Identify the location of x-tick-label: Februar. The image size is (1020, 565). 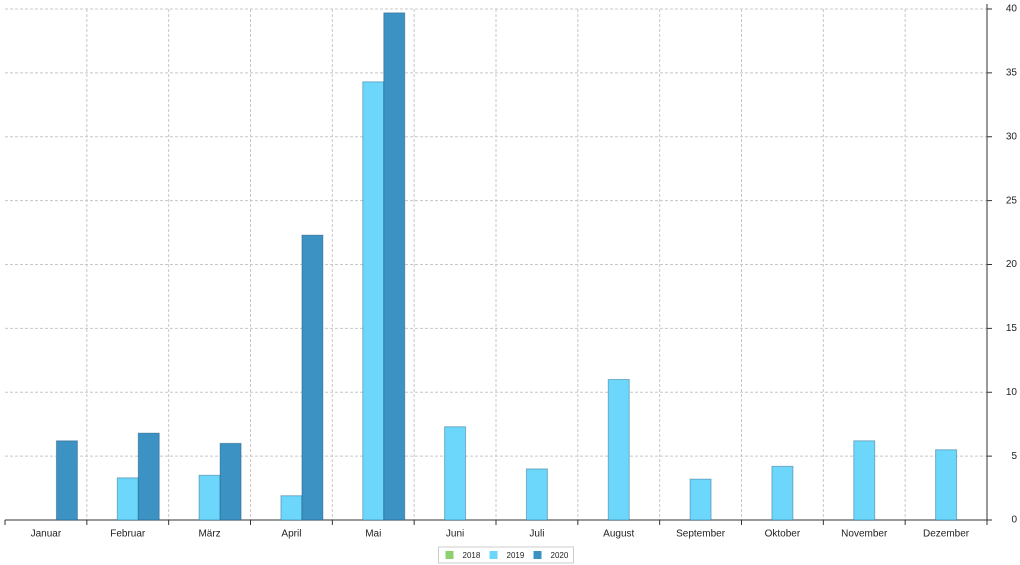
(128, 534).